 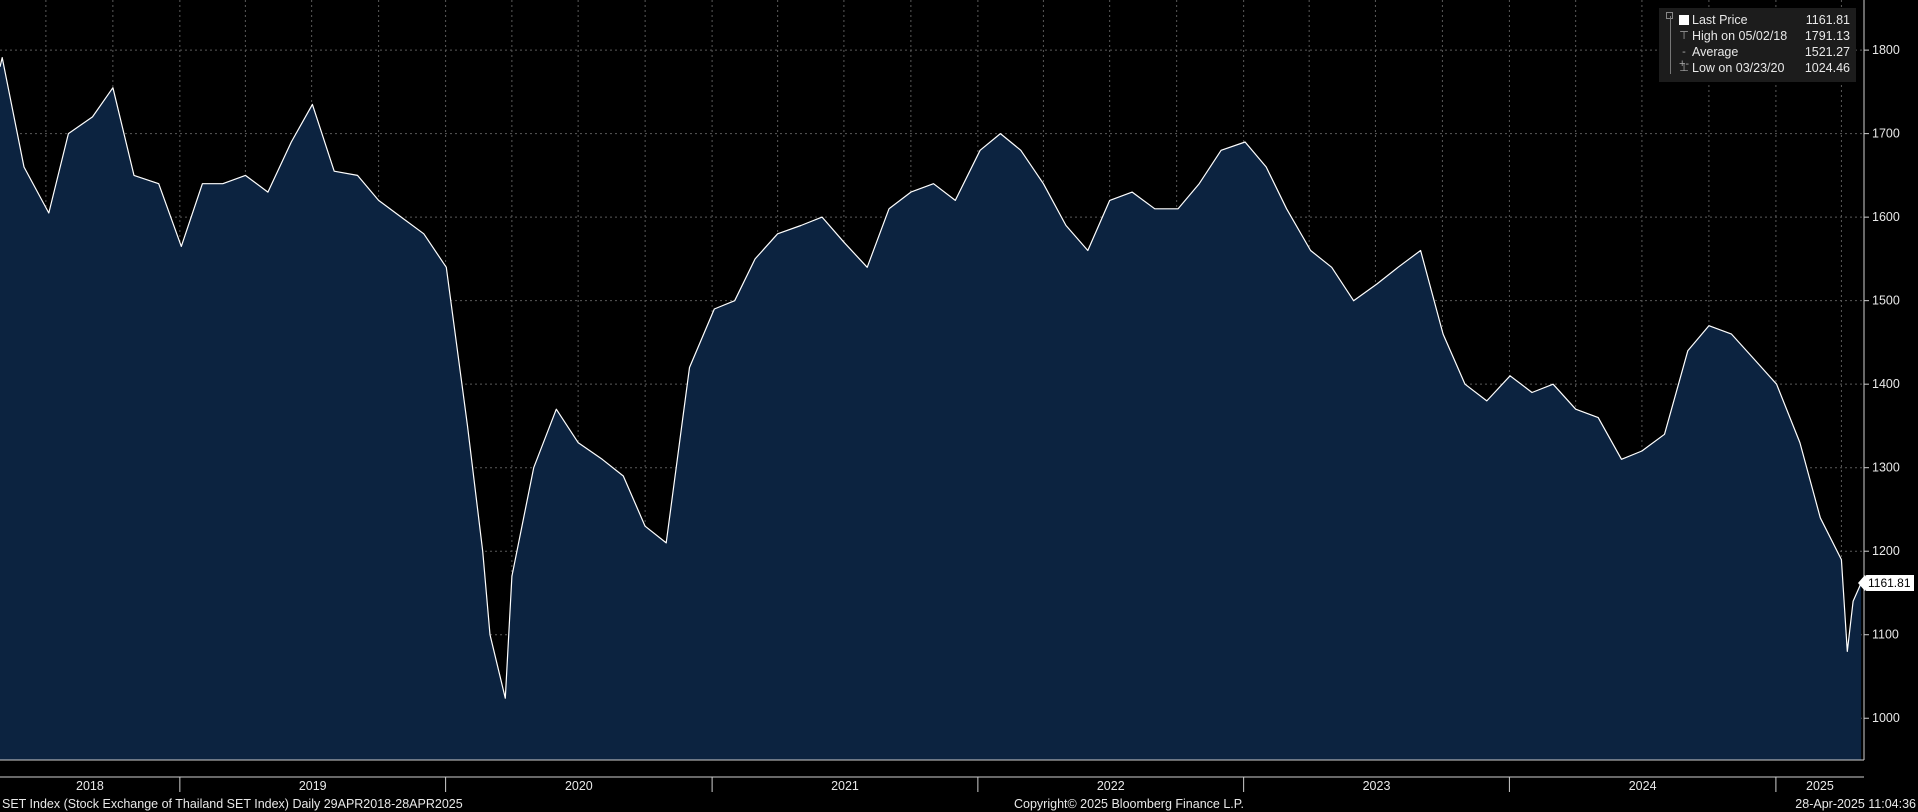 What do you see at coordinates (1827, 52) in the screenshot?
I see `legend-average-value: 1521.27` at bounding box center [1827, 52].